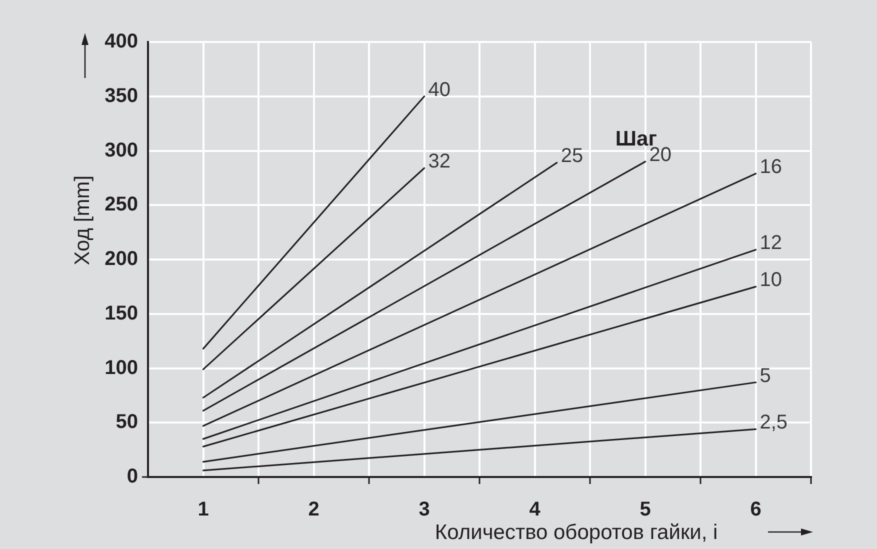 The height and width of the screenshot is (549, 877). Describe the element at coordinates (439, 89) in the screenshot. I see `series-label: 40` at that location.